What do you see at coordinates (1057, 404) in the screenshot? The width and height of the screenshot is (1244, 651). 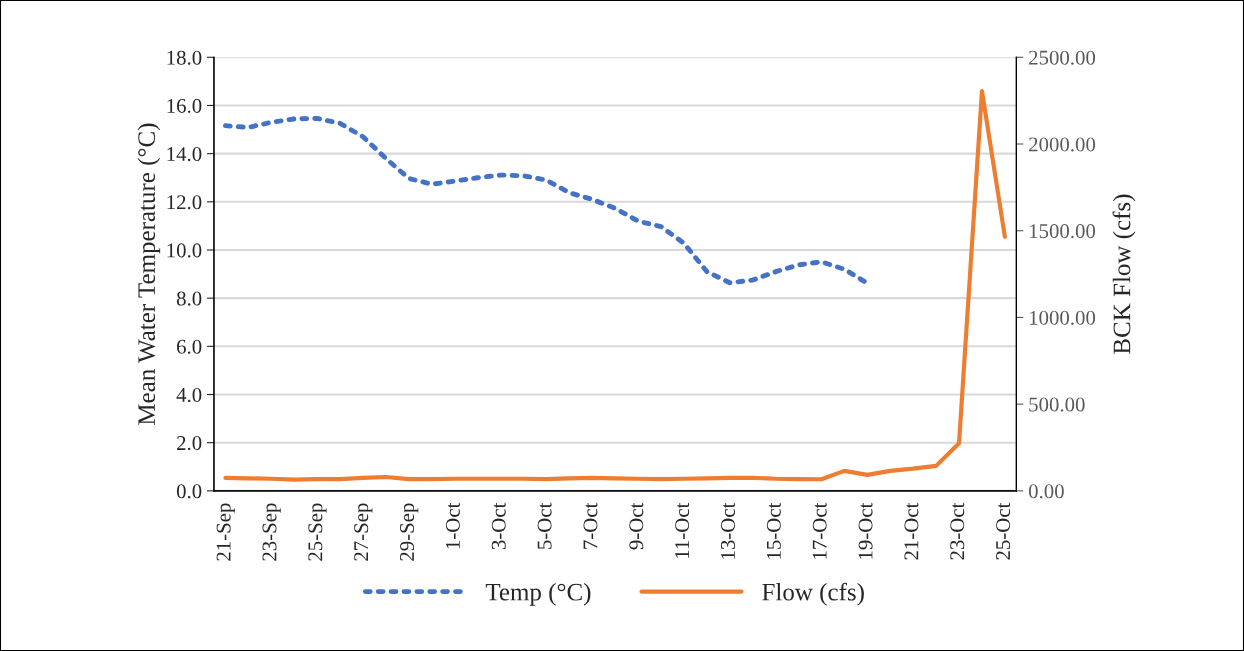 I see `y2-tick-label: 500.00` at bounding box center [1057, 404].